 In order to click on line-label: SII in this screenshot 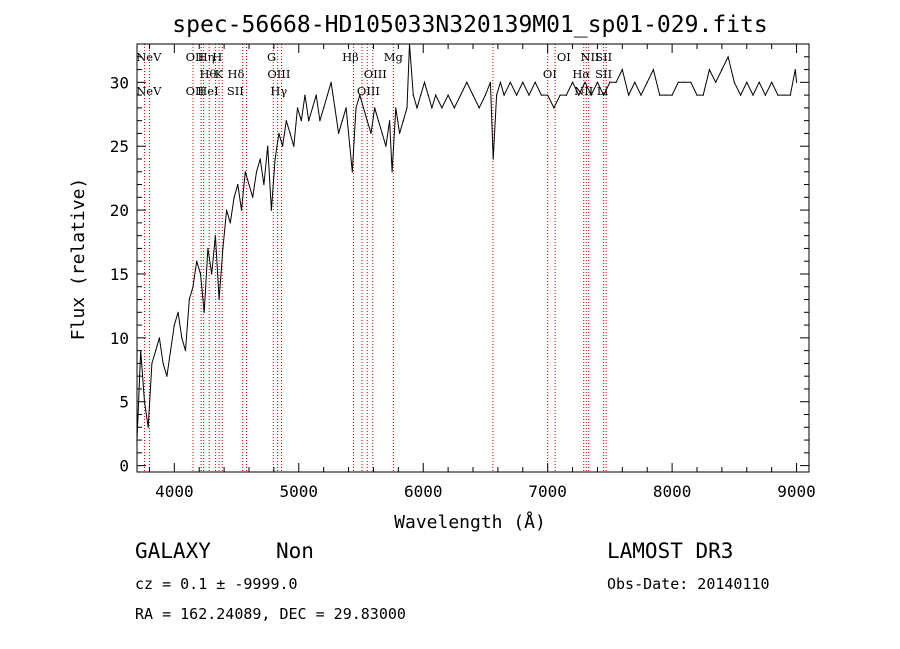, I will do `click(603, 74)`.